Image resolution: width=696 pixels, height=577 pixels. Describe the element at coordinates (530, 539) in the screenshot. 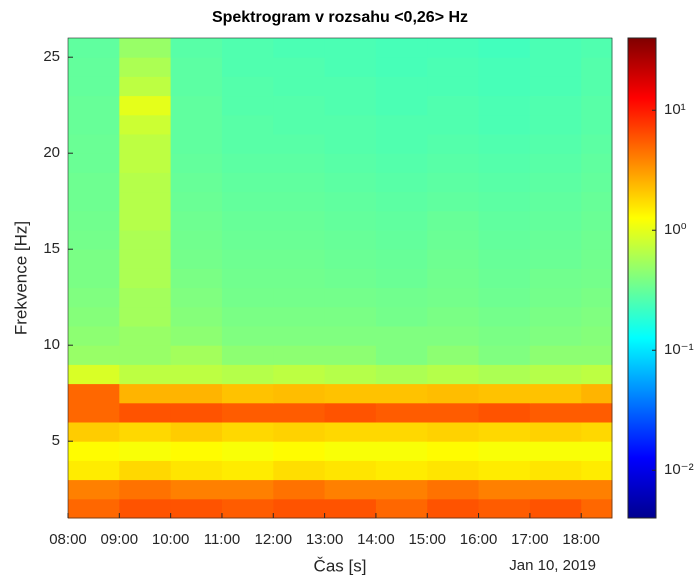

I see `x-tick-label: 17:00` at that location.